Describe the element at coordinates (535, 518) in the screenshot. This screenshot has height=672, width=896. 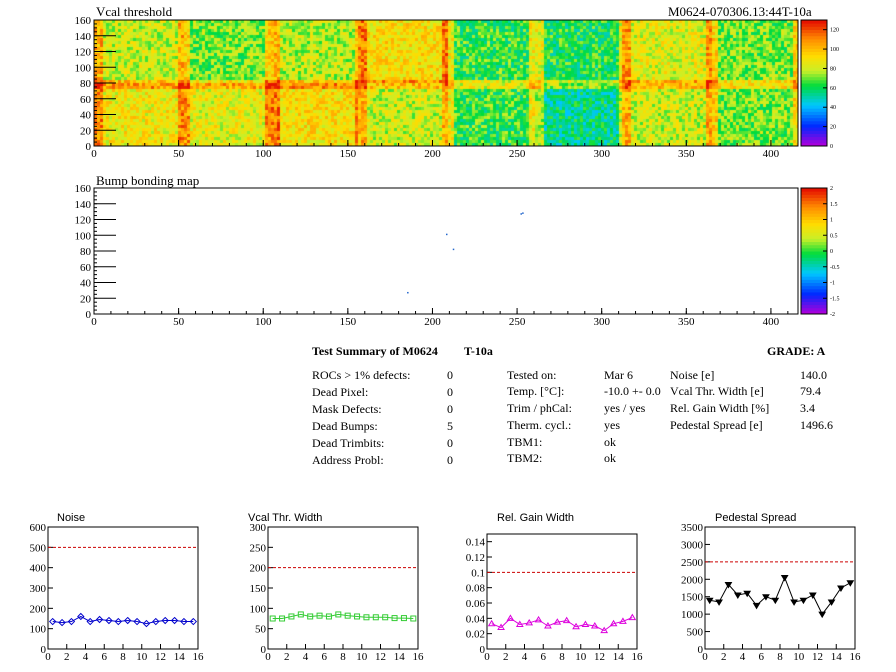
I see `chart-title: Rel. Gain Width` at that location.